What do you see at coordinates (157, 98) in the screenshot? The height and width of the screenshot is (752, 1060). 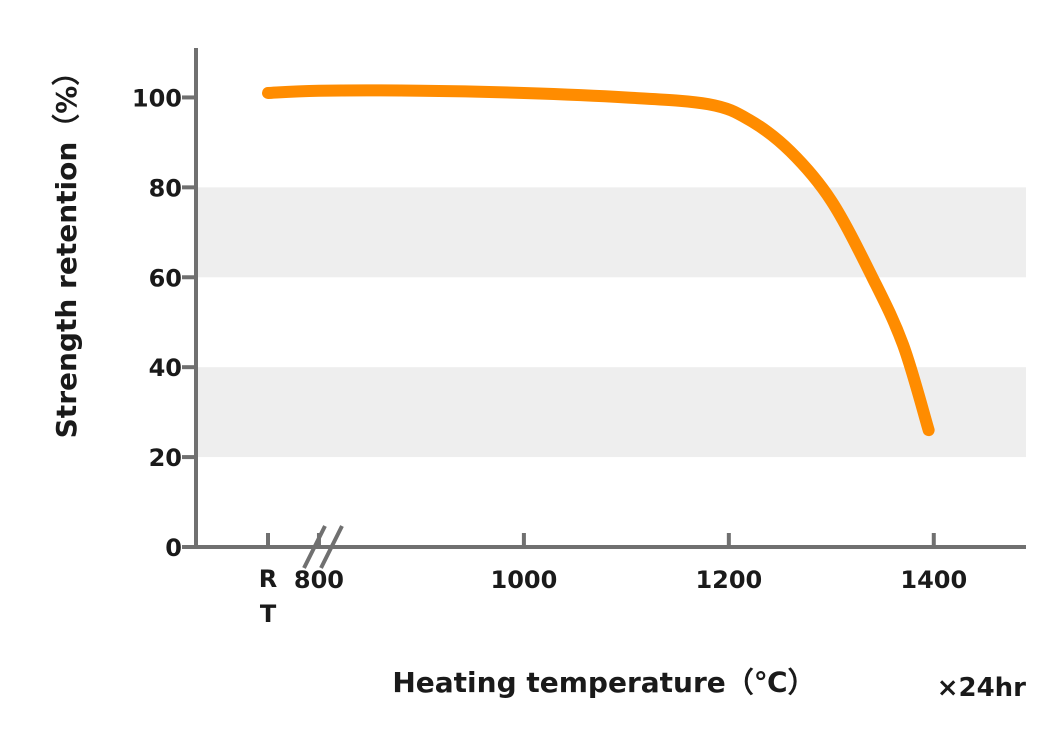 I see `y-tick-label-100: 100` at bounding box center [157, 98].